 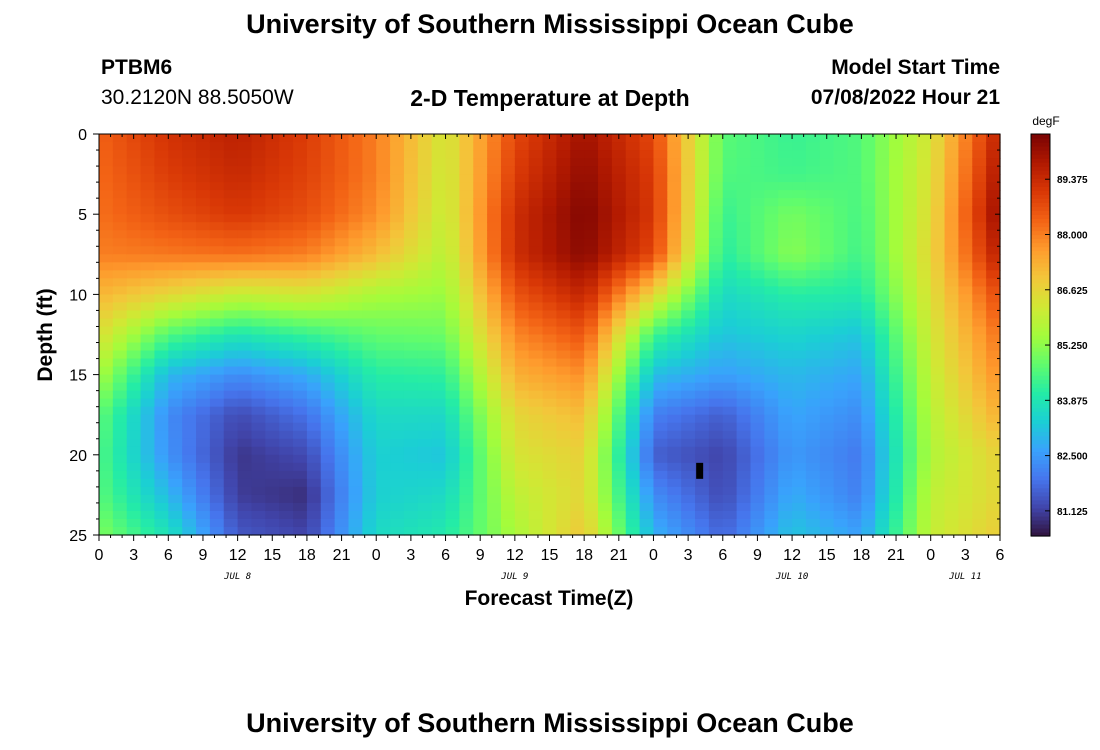 What do you see at coordinates (930, 555) in the screenshot?
I see `x-tick-label: 0` at bounding box center [930, 555].